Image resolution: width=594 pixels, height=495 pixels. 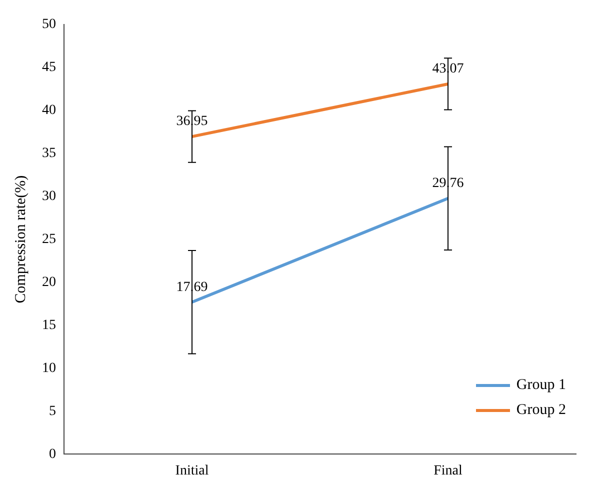 What do you see at coordinates (49, 282) in the screenshot?
I see `y-tick-label: 20` at bounding box center [49, 282].